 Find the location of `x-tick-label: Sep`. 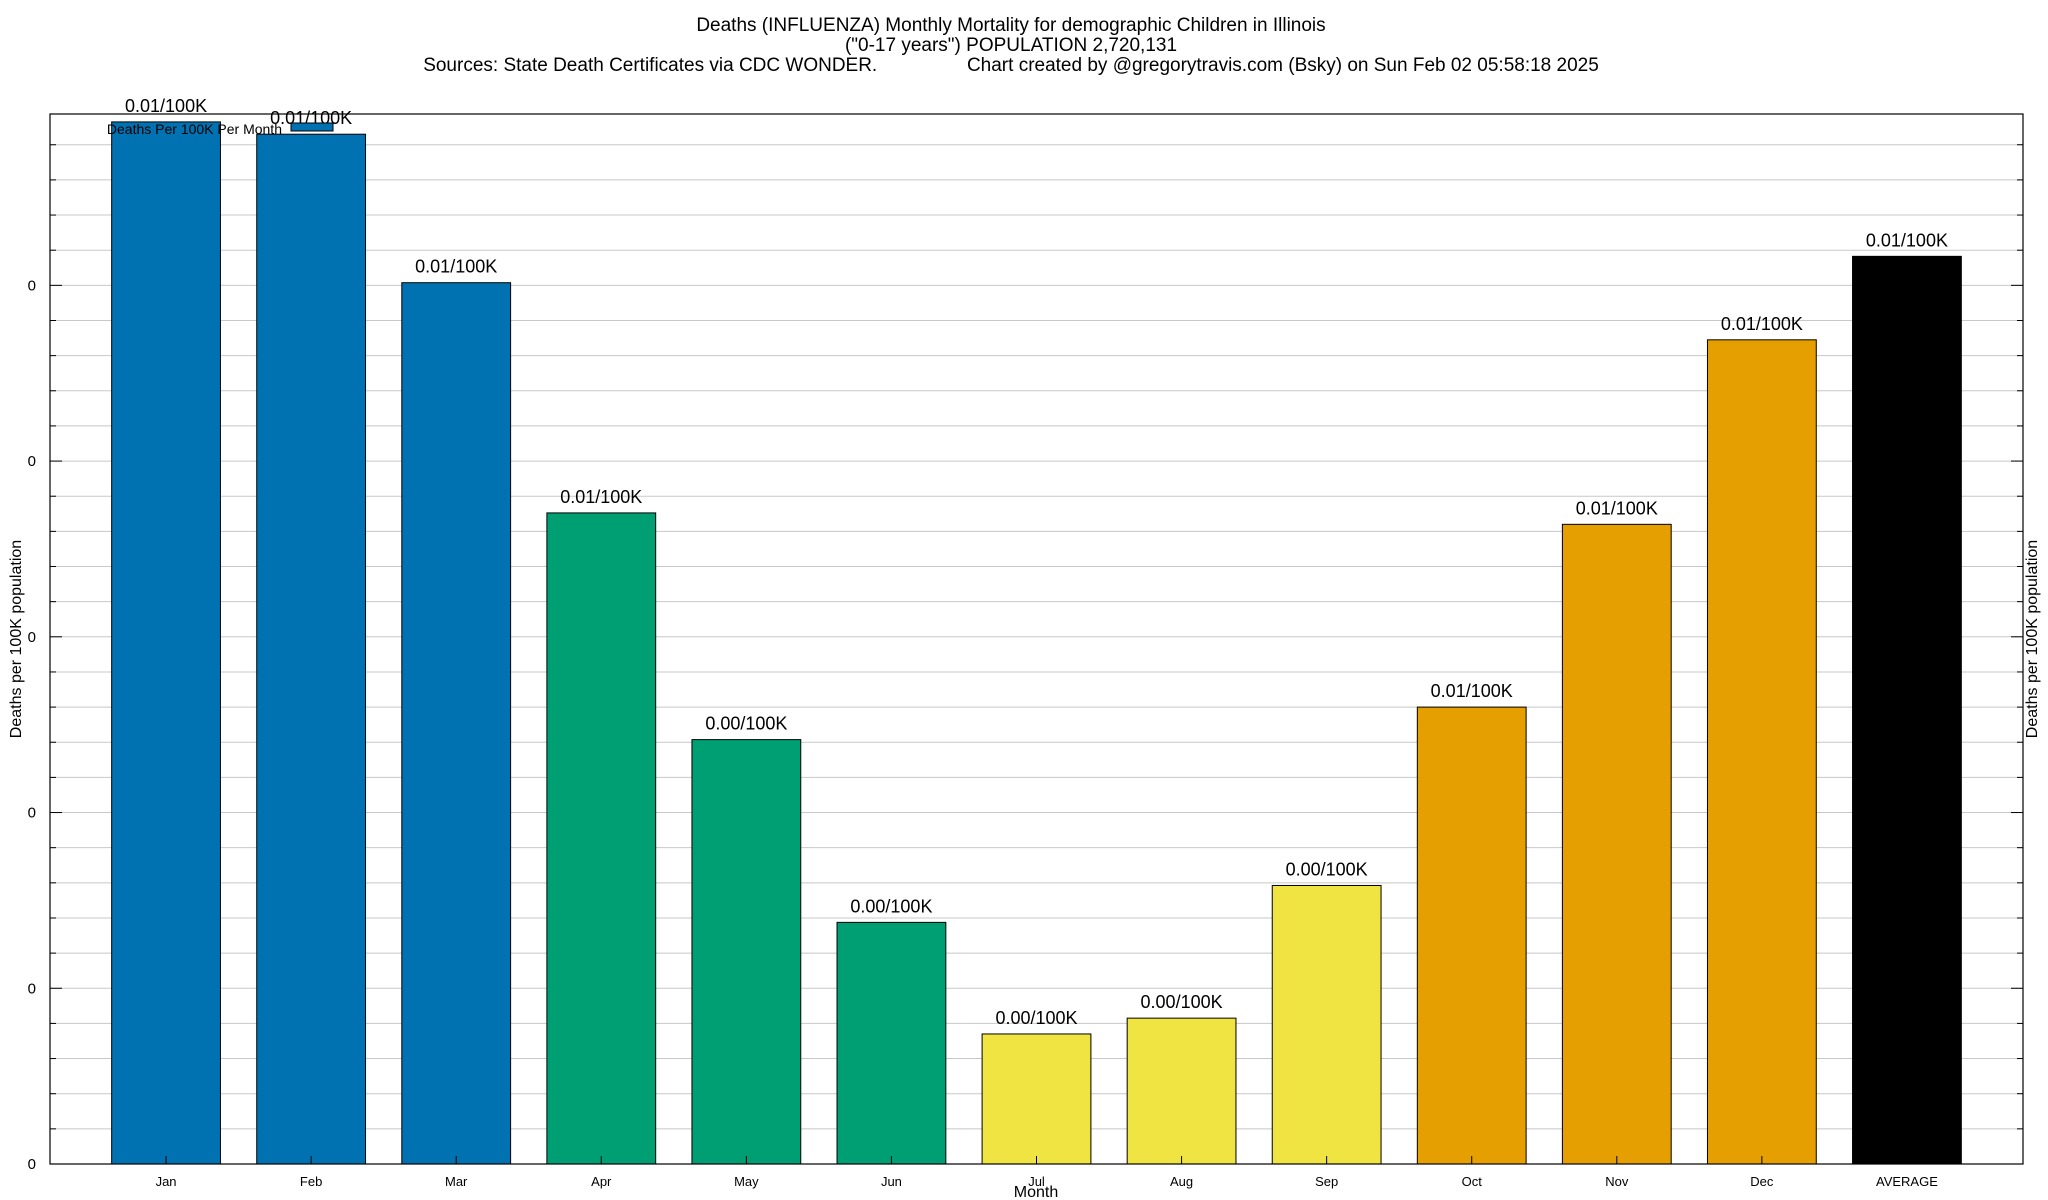

x-tick-label: Sep is located at coordinates (1326, 1181).